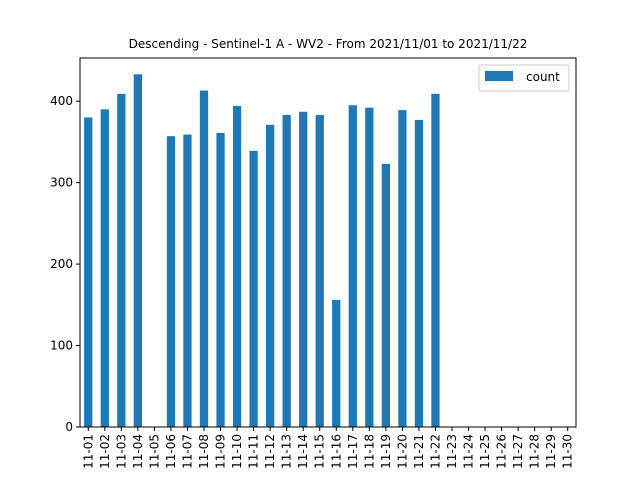 The image size is (640, 480). I want to click on x-tick-label: 11-12, so click(270, 451).